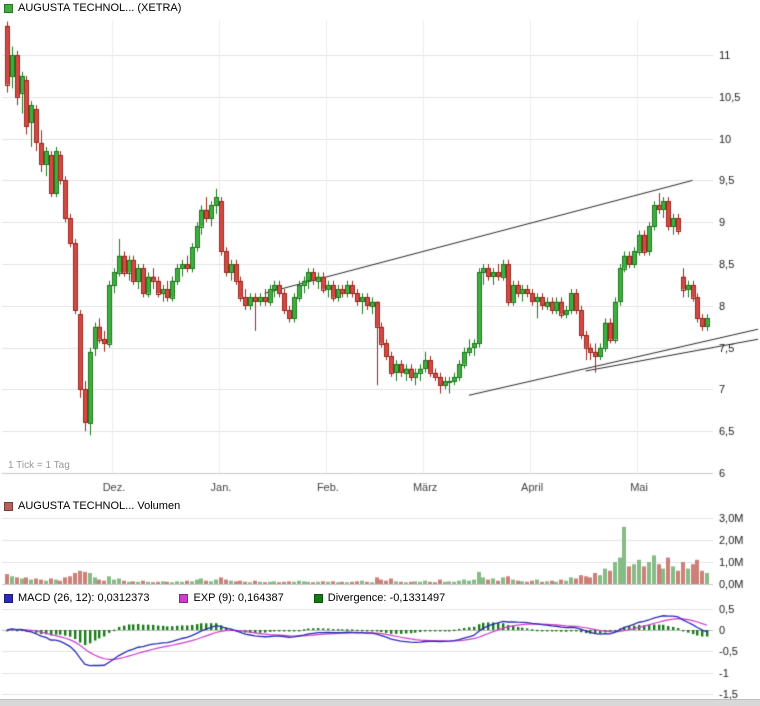 The height and width of the screenshot is (706, 760). Describe the element at coordinates (99, 506) in the screenshot. I see `volume-legend-label: AUGUSTA TECHNOL... Volumen` at that location.